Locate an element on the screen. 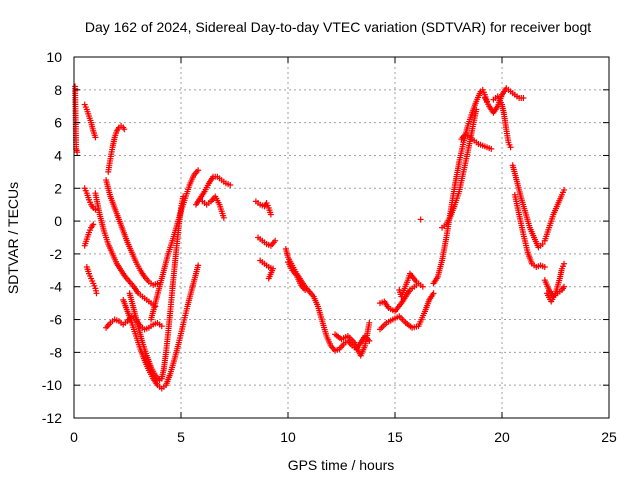  sat-trace-v is located at coordinates (401, 297).